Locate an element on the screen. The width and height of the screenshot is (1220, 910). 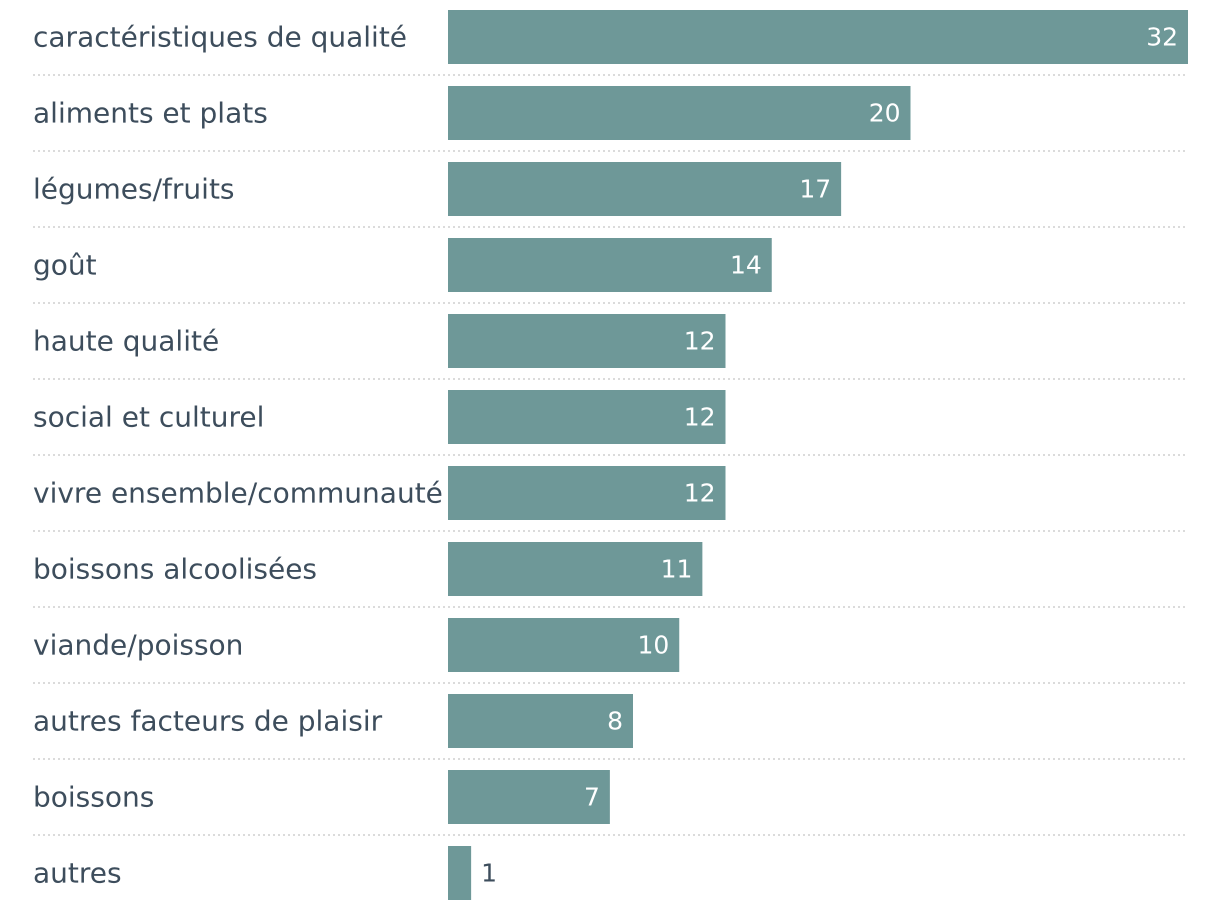
value-label: 7 is located at coordinates (592, 797).